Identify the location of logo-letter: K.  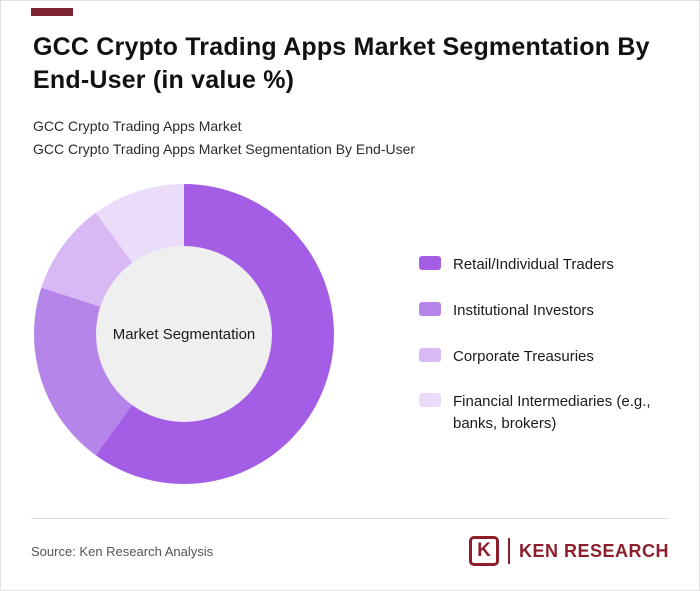
(484, 550).